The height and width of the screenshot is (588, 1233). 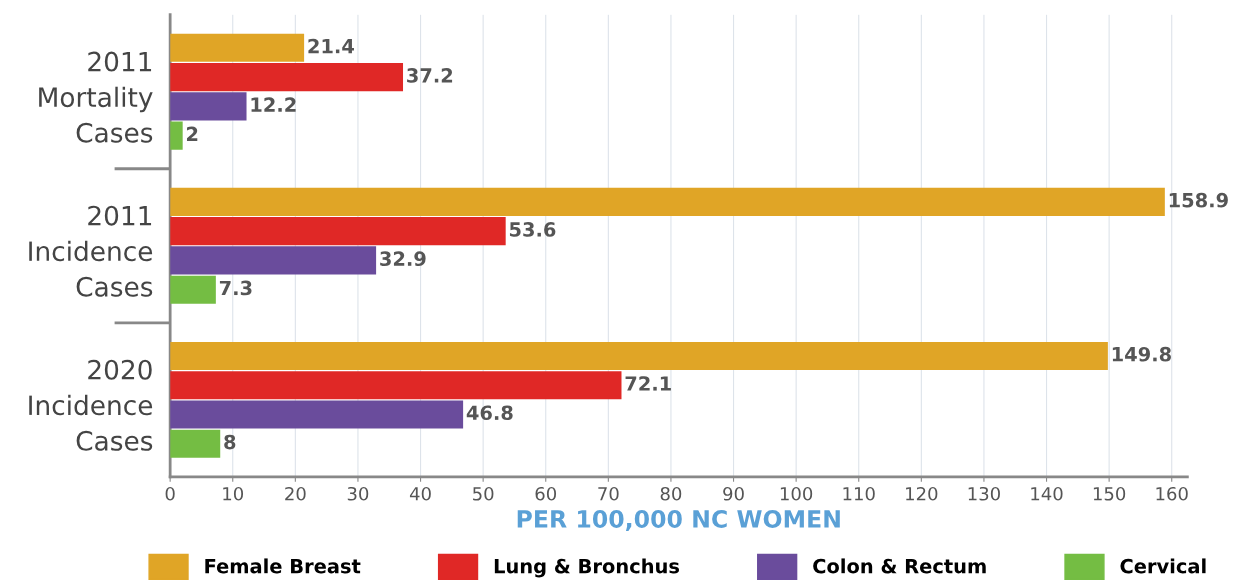 What do you see at coordinates (233, 493) in the screenshot?
I see `x-tick-label: 10` at bounding box center [233, 493].